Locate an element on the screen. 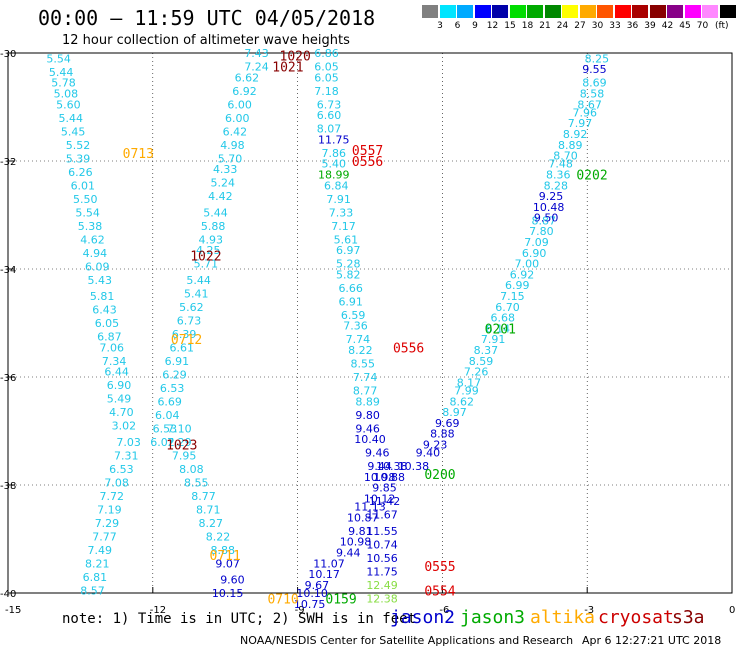 The width and height of the screenshot is (740, 650). swh-point: 8.70 is located at coordinates (565, 156).